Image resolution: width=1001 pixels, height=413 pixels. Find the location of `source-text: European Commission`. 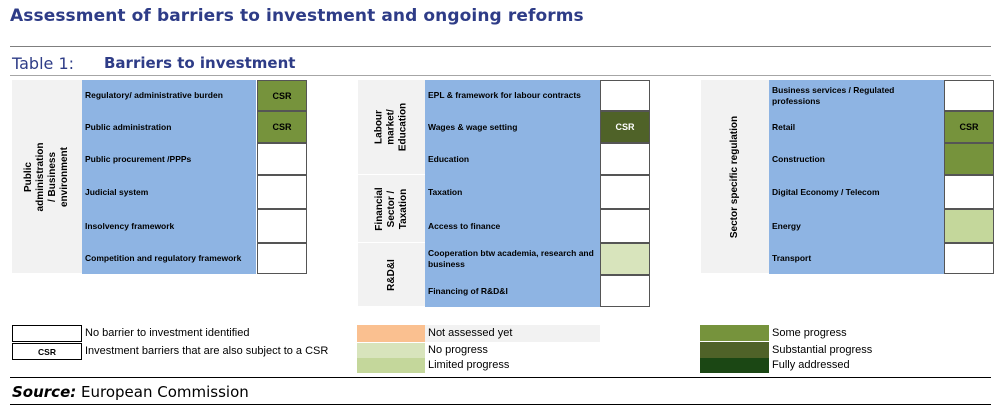

source-text: European Commission is located at coordinates (165, 392).